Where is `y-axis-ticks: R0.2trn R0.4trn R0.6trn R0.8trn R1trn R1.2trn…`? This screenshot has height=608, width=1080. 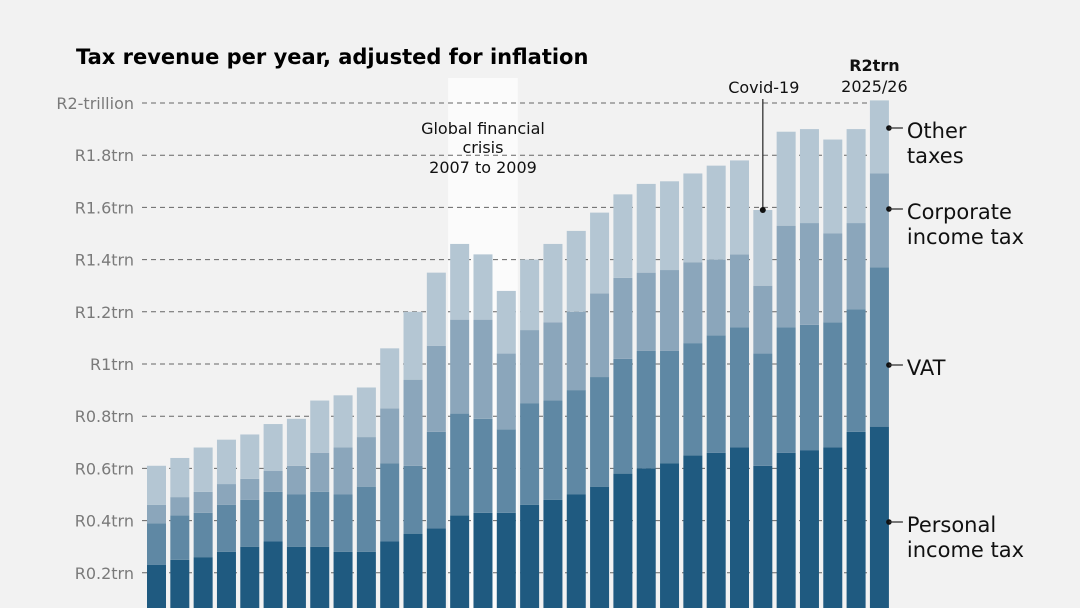 y-axis-ticks: R0.2trn R0.4trn R0.6trn R0.8trn R1trn R1.2trn… is located at coordinates (95, 338).